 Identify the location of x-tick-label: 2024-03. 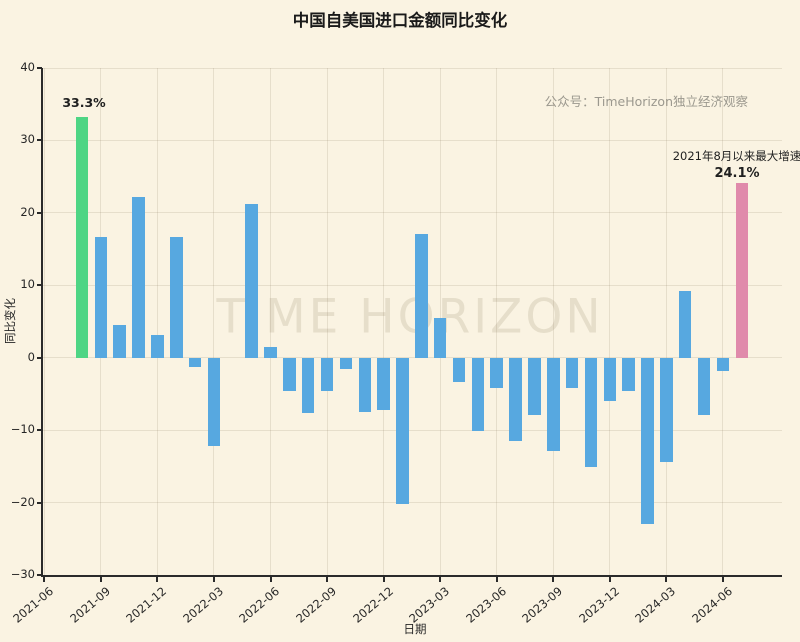
(655, 605).